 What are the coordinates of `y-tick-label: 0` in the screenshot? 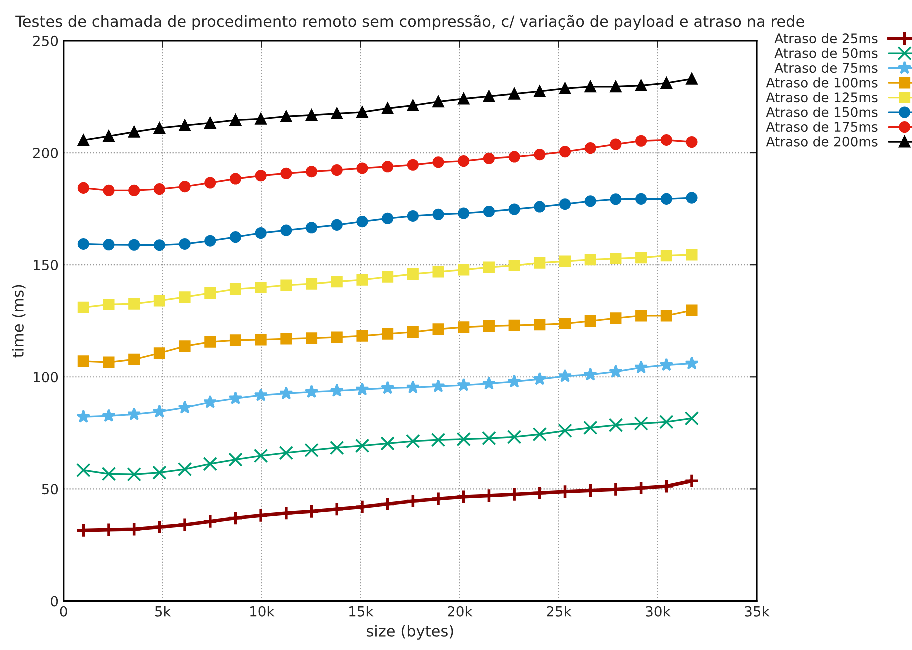 It's located at (54, 601).